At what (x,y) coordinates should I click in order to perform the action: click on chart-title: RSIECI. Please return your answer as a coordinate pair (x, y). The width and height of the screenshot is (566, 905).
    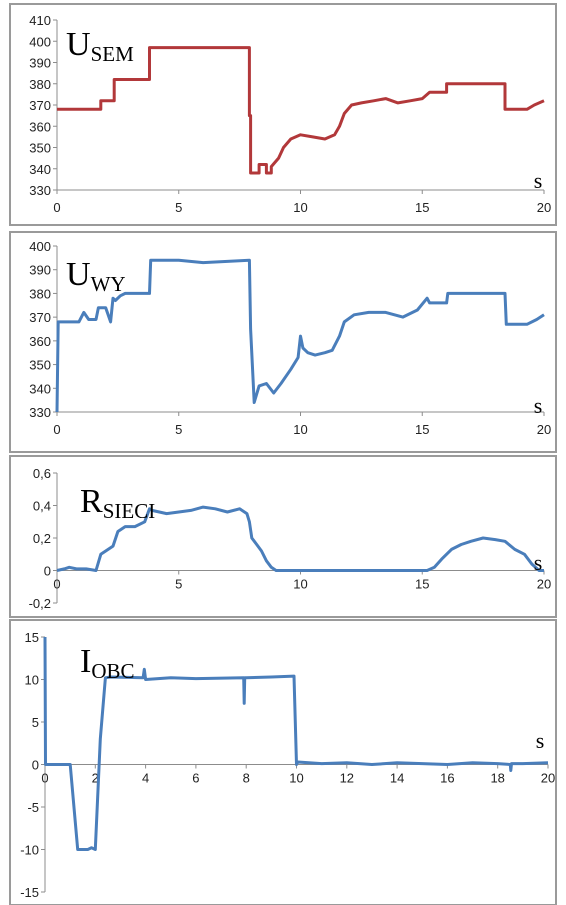
    Looking at the image, I should click on (117, 503).